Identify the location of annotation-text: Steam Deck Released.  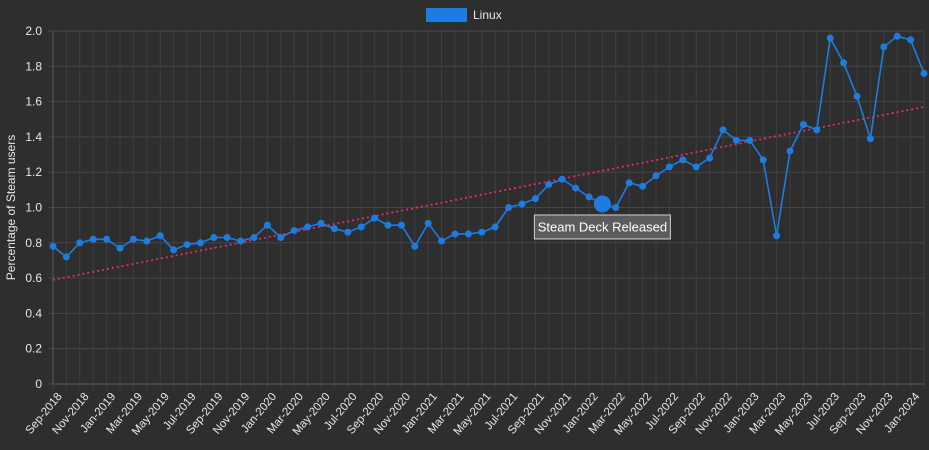
(602, 226).